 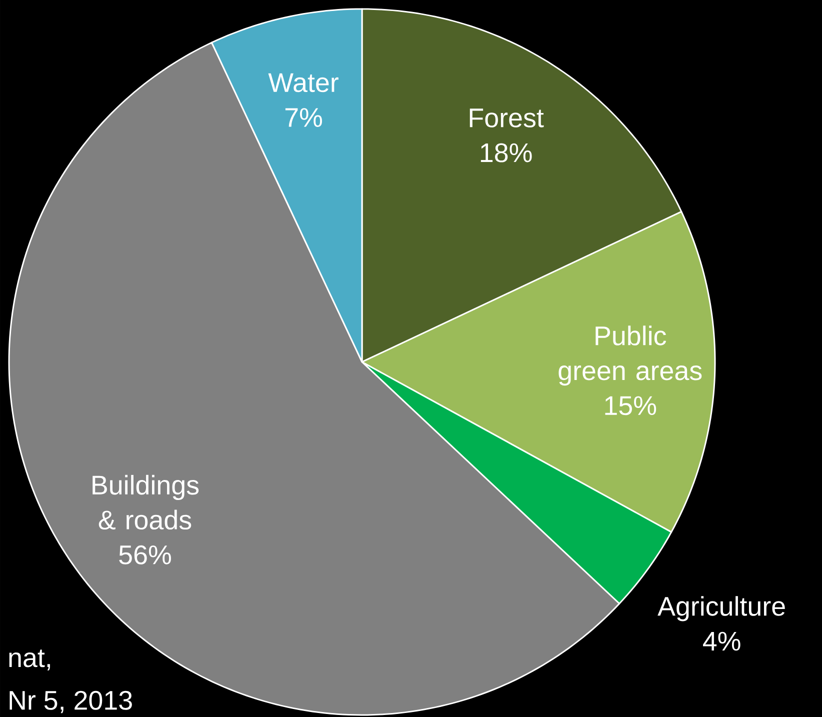 I want to click on data-label: 4%, so click(x=721, y=641).